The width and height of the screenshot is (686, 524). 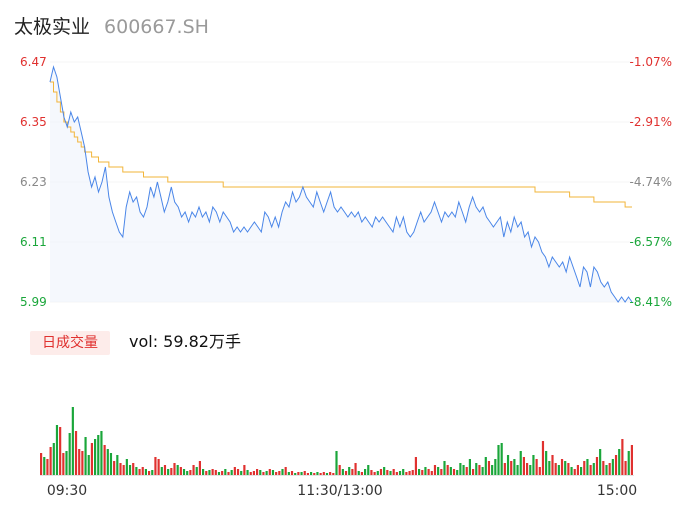 I want to click on daily-volume-badge: 日成交量, so click(x=70, y=343).